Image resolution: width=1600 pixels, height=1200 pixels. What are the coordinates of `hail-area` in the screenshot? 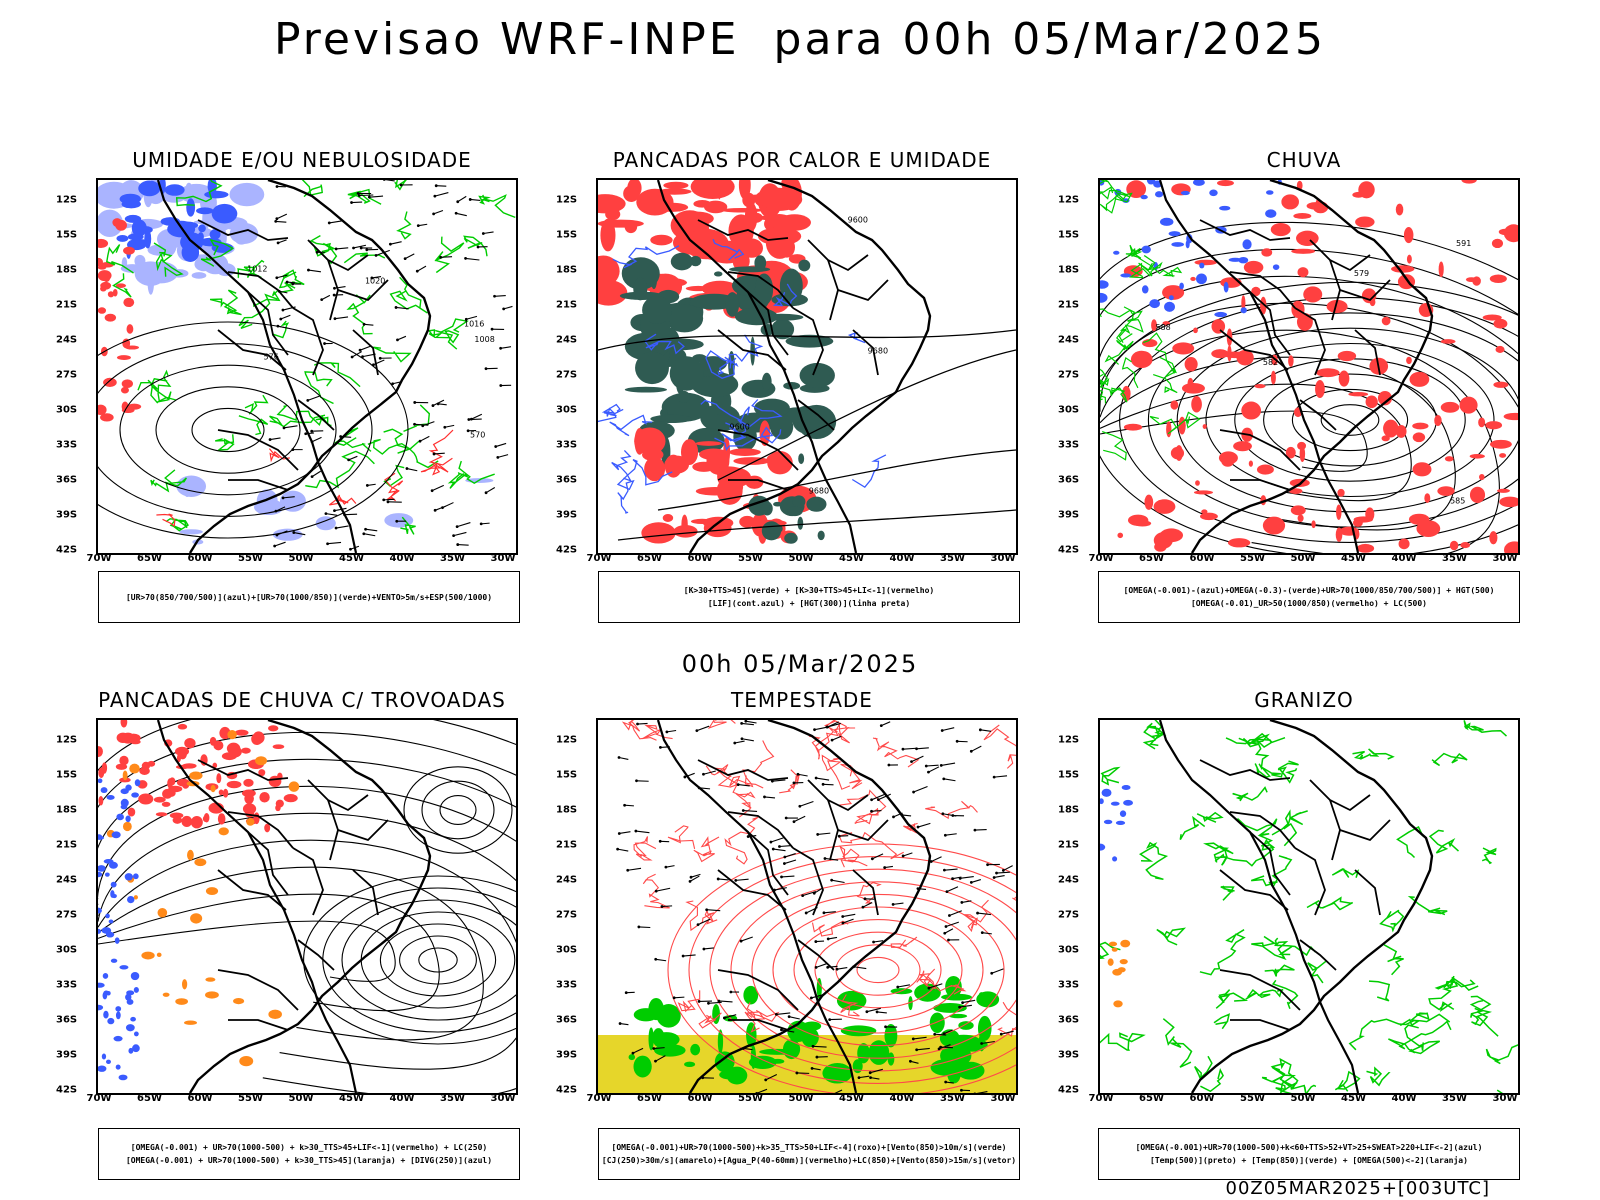 It's located at (1108, 822).